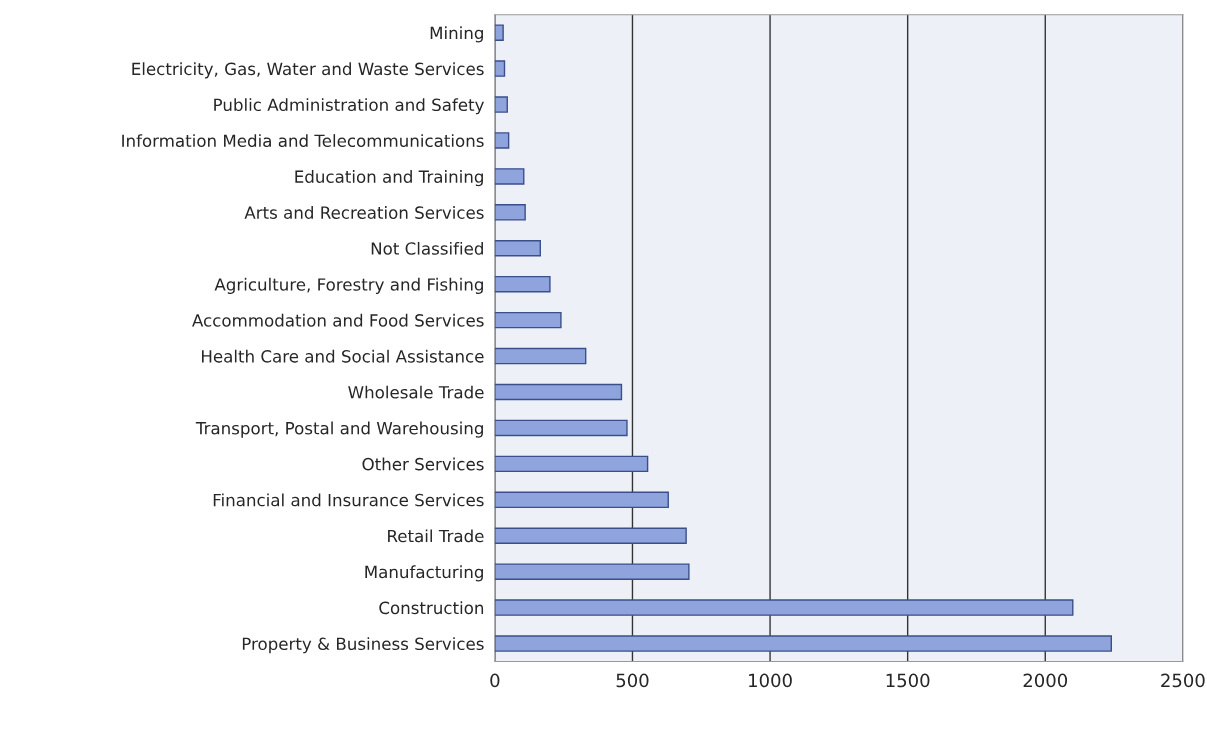 This screenshot has height=735, width=1207. I want to click on x-tick-label: 0, so click(495, 680).